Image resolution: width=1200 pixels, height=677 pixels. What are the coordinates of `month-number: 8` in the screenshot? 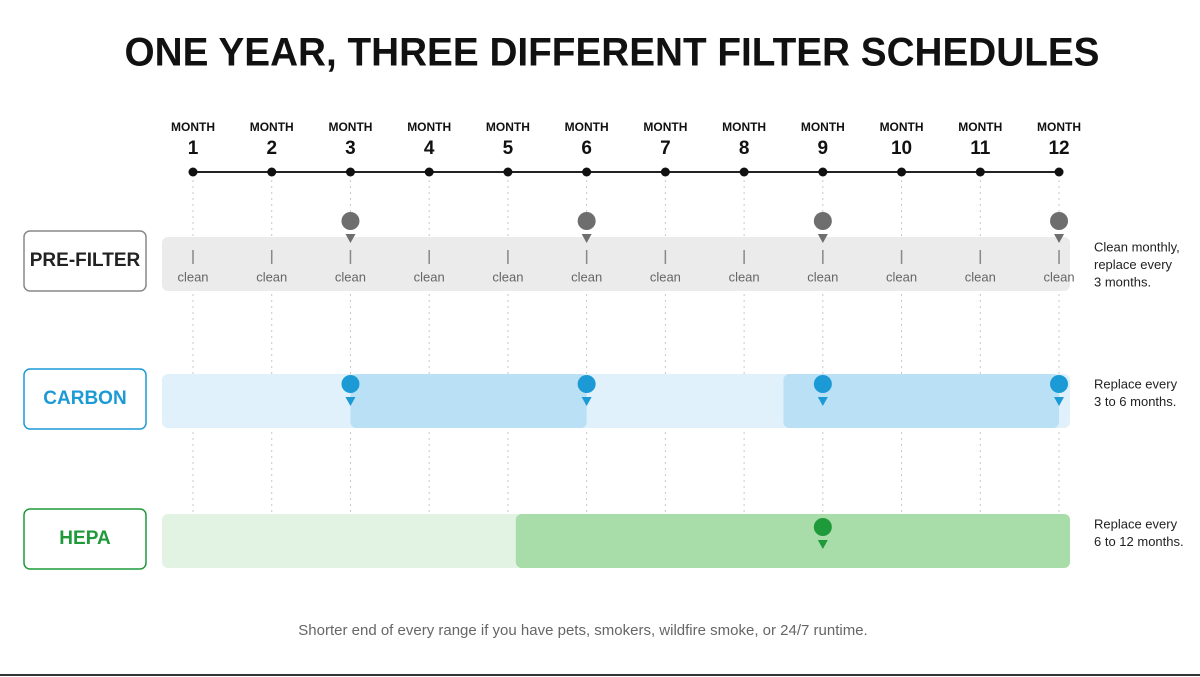 It's located at (744, 148).